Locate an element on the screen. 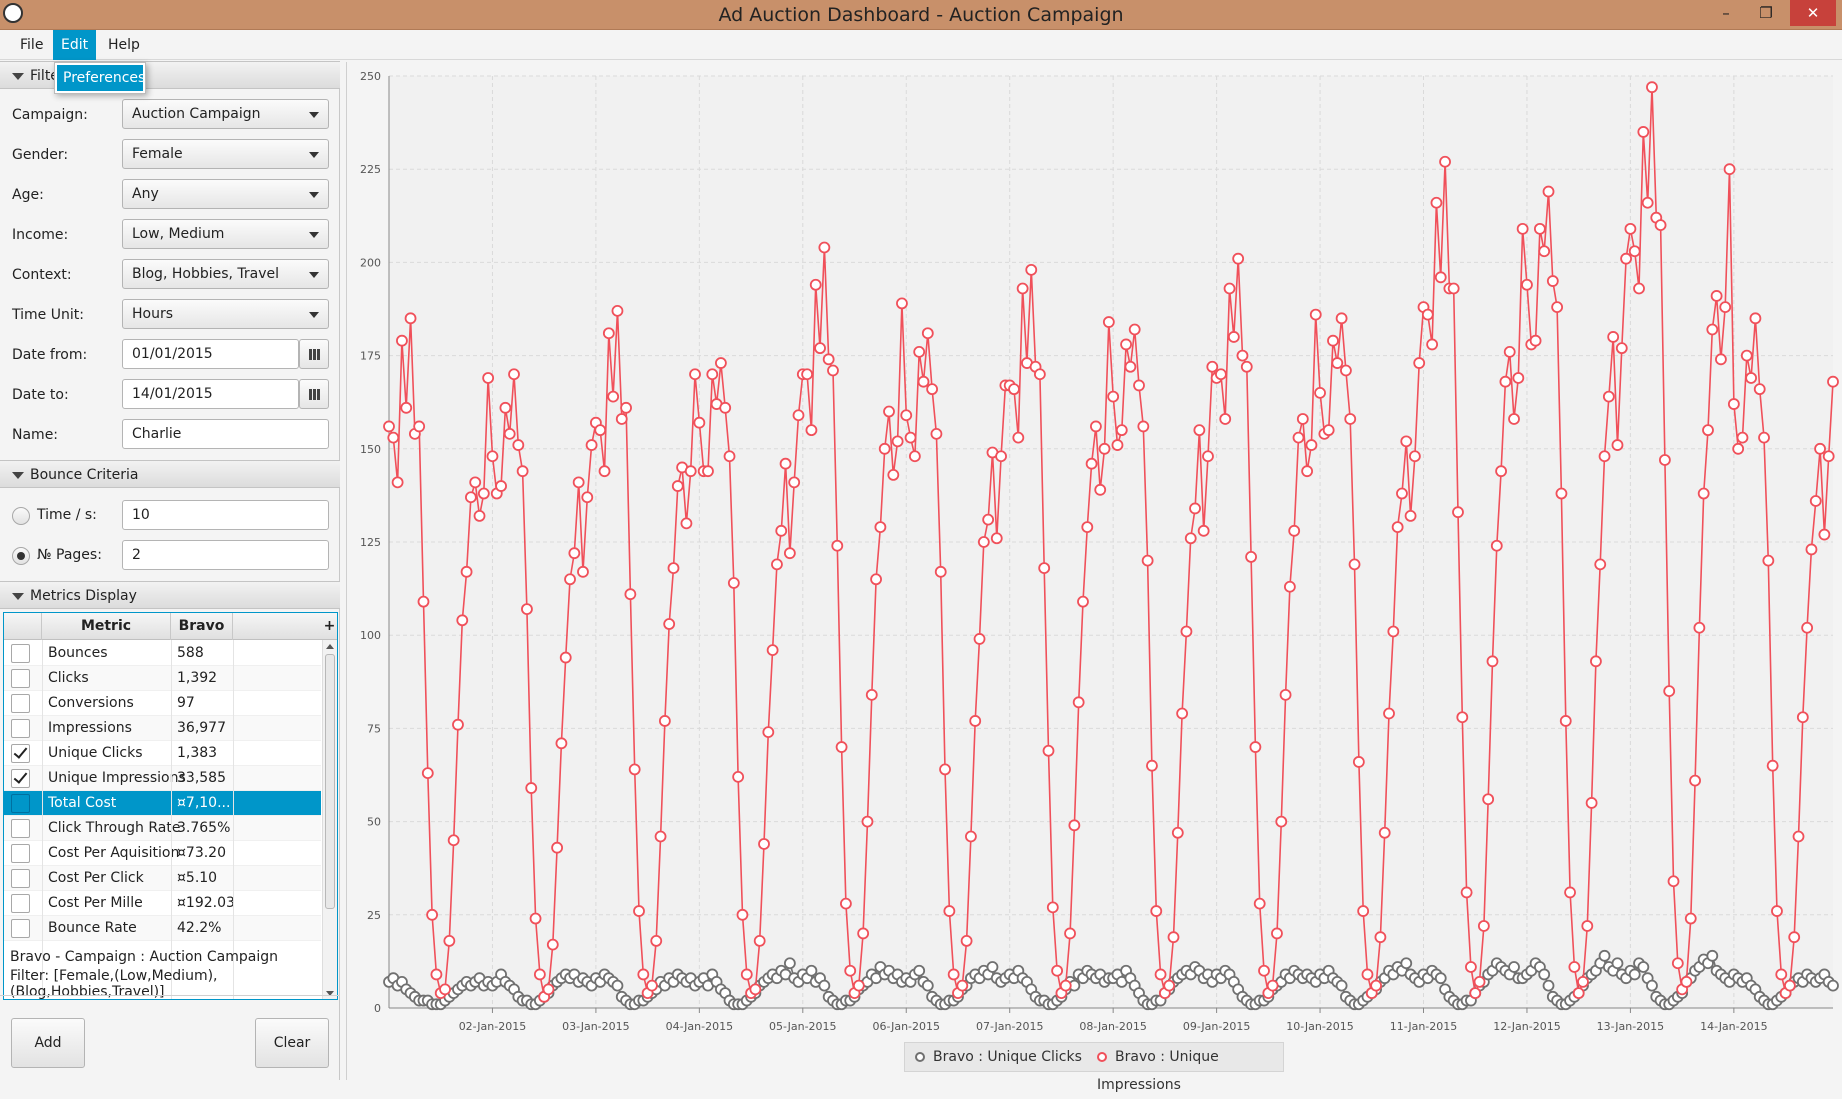  clear-button: Clear is located at coordinates (292, 1043).